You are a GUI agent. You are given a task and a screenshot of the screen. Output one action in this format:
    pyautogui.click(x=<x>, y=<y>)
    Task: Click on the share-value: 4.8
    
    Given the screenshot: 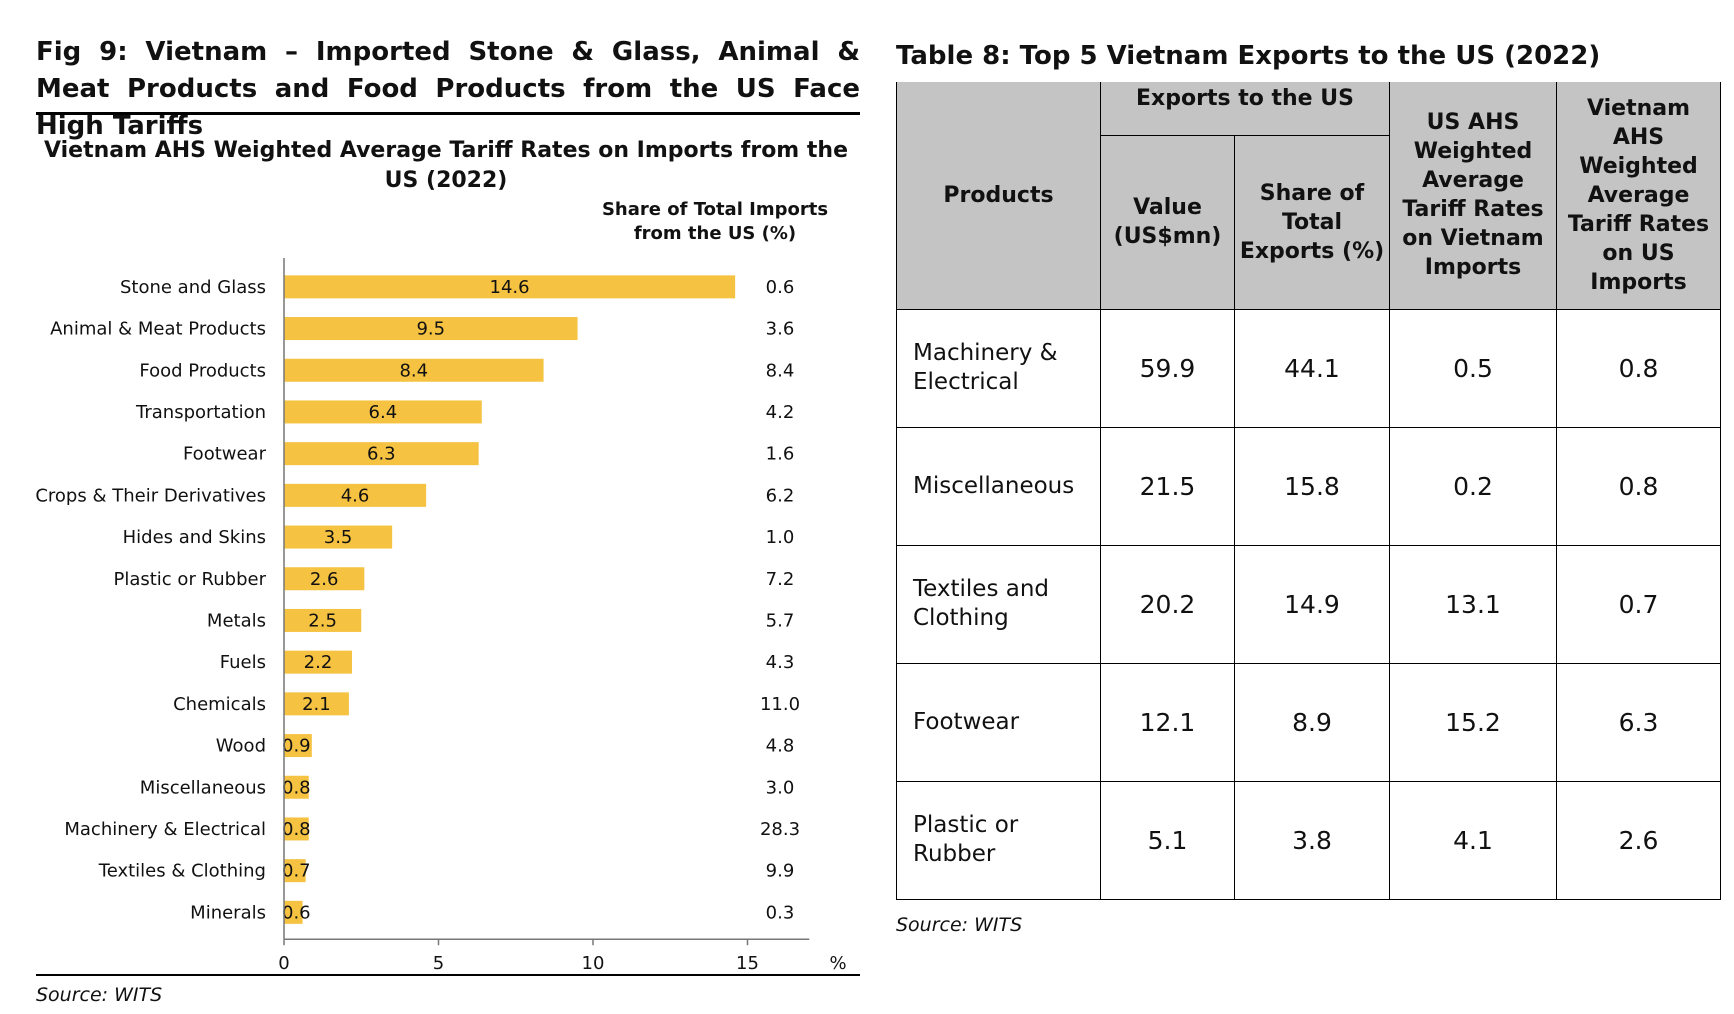 What is the action you would take?
    pyautogui.click(x=780, y=746)
    